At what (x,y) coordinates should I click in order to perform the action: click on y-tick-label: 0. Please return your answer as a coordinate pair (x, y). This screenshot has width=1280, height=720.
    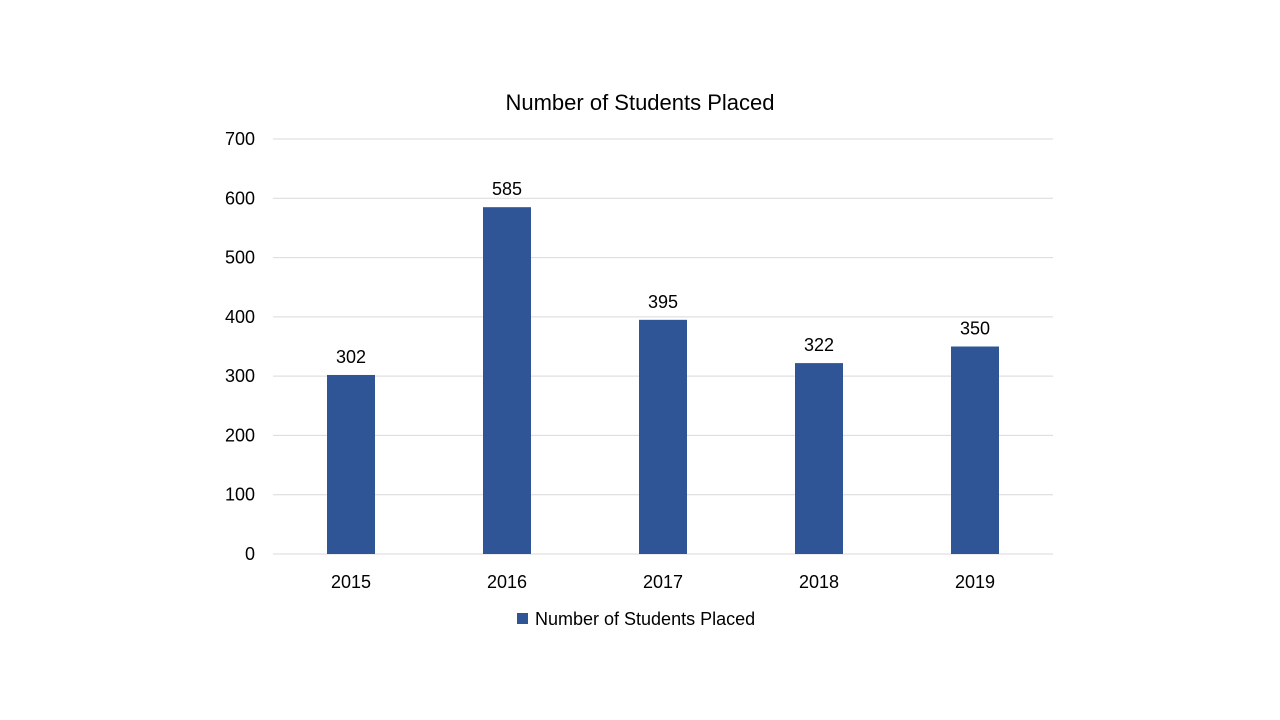
    Looking at the image, I should click on (250, 554).